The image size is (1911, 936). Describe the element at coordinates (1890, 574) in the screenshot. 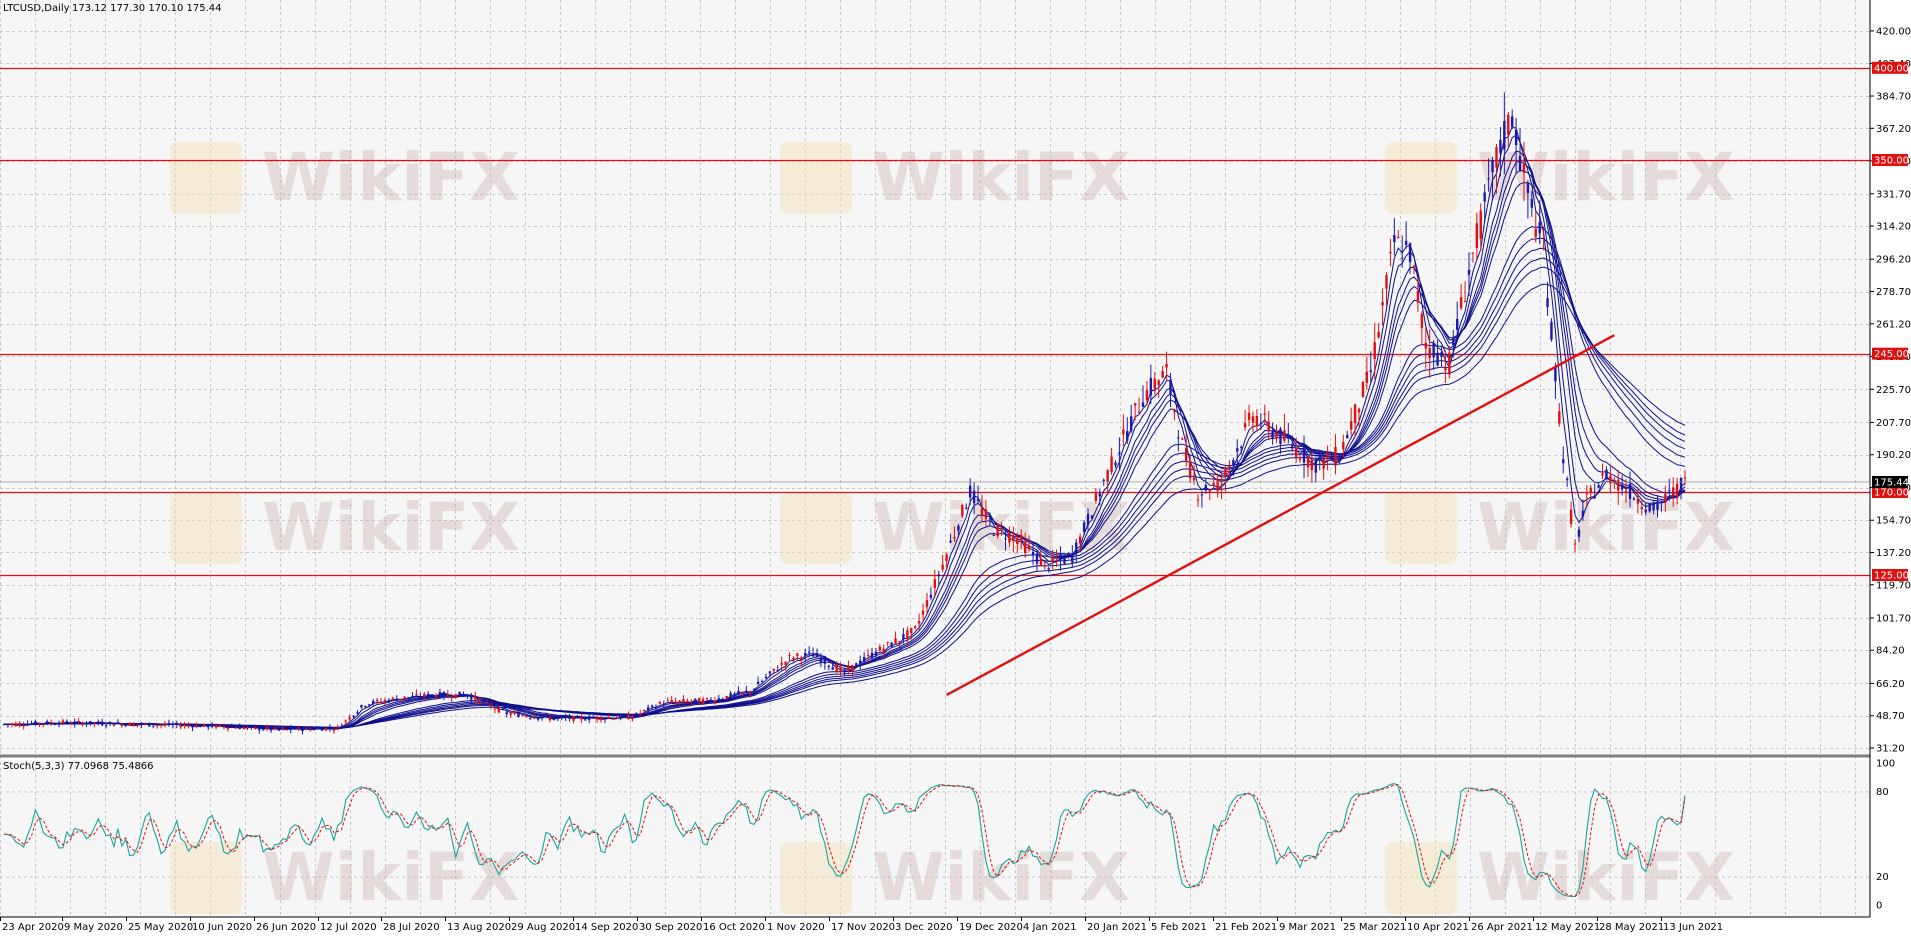

I see `level-price-tag` at that location.